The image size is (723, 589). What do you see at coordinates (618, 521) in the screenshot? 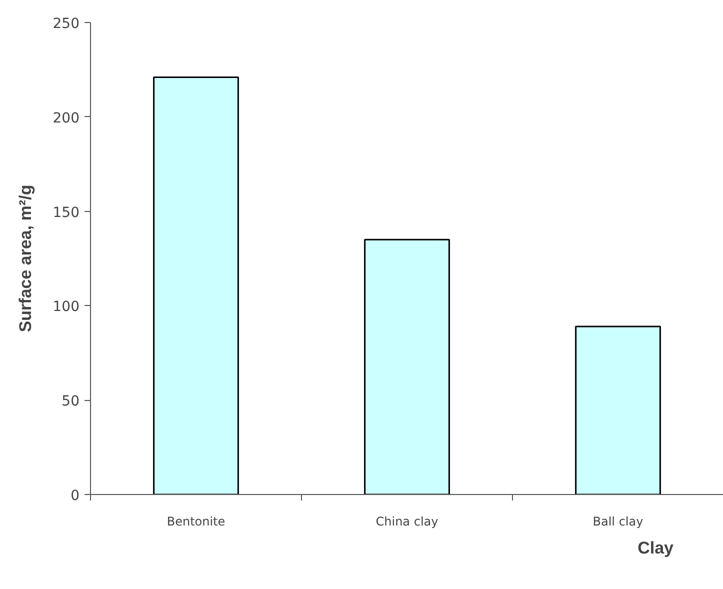
I see `x-tick-label: Ball clay` at bounding box center [618, 521].